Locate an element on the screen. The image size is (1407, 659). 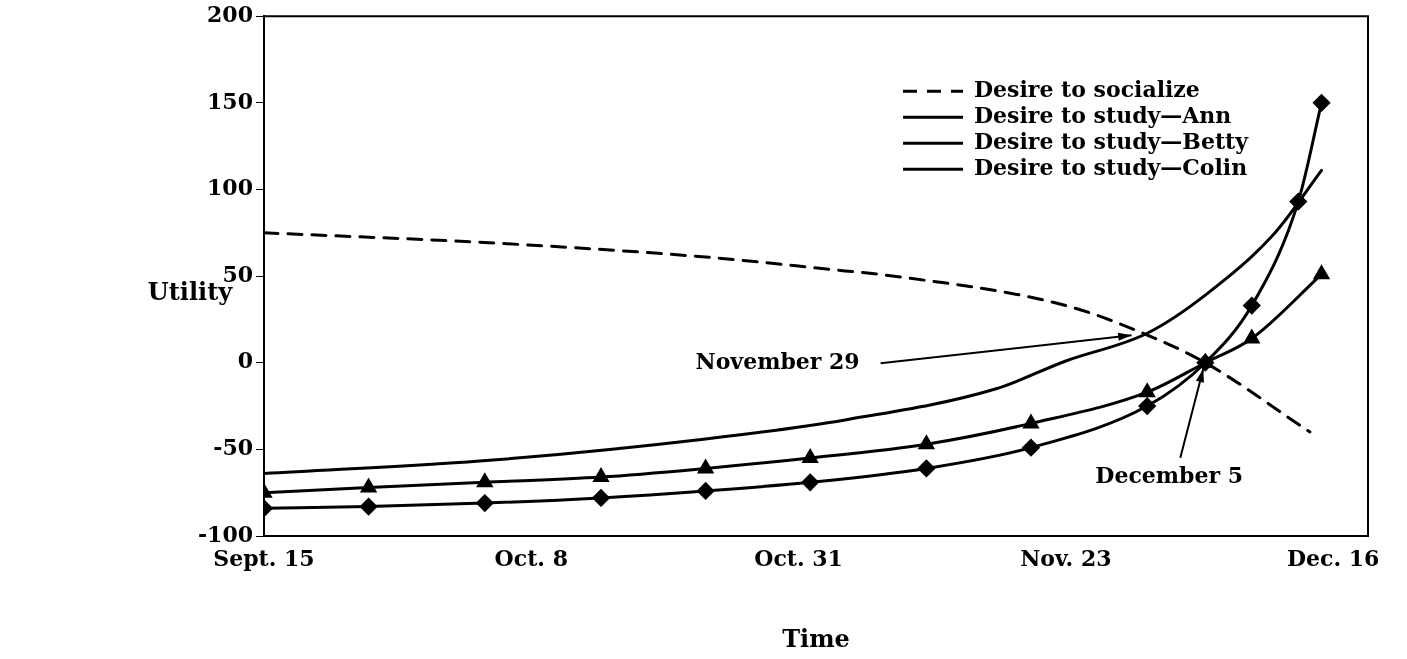
legend-label: Desire to study—Ann is located at coordinates (1103, 114).